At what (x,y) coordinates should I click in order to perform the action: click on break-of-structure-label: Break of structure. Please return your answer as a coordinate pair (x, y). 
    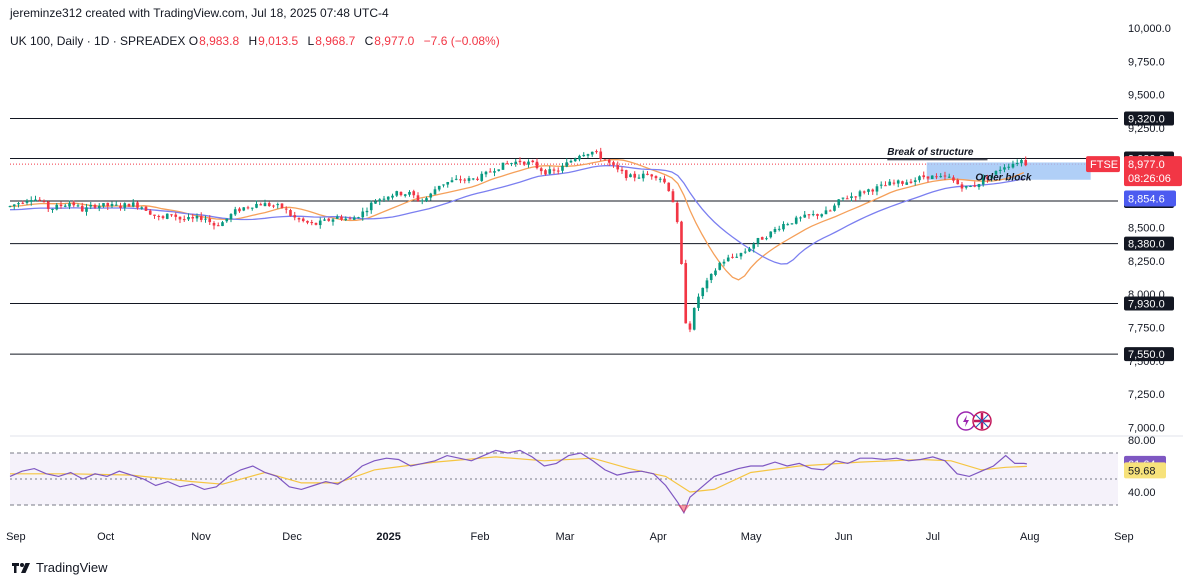
    Looking at the image, I should click on (930, 152).